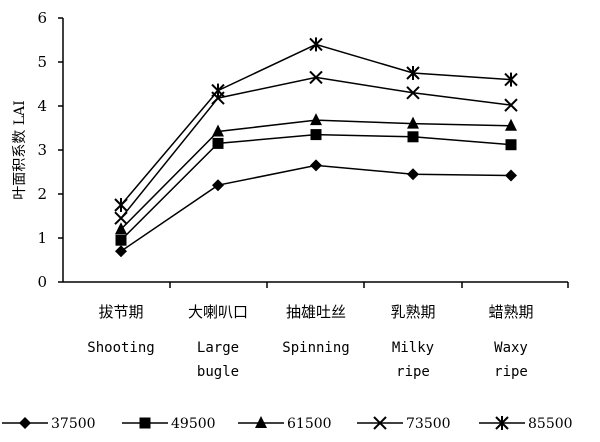 This screenshot has height=442, width=600. What do you see at coordinates (42, 150) in the screenshot?
I see `y-tick-label: 3` at bounding box center [42, 150].